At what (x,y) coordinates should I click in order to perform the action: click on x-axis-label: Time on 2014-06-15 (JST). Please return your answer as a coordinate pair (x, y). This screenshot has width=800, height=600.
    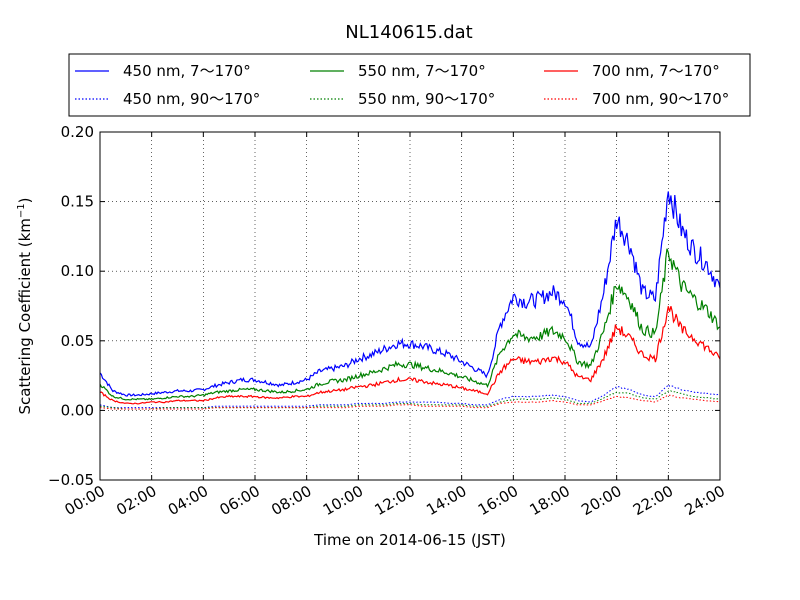
    Looking at the image, I should click on (409, 540).